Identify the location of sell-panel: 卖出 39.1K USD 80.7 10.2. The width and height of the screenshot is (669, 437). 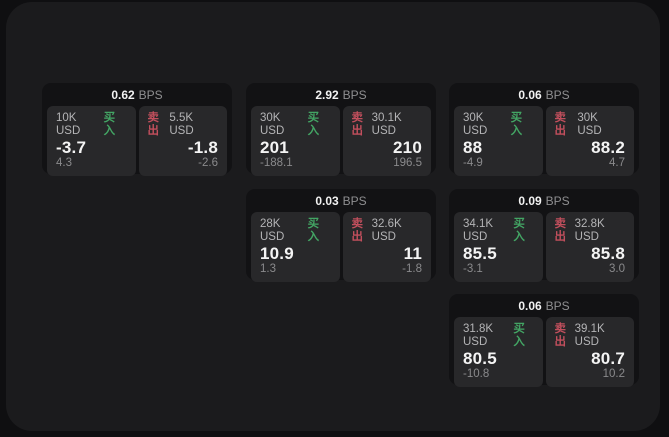
(589, 352).